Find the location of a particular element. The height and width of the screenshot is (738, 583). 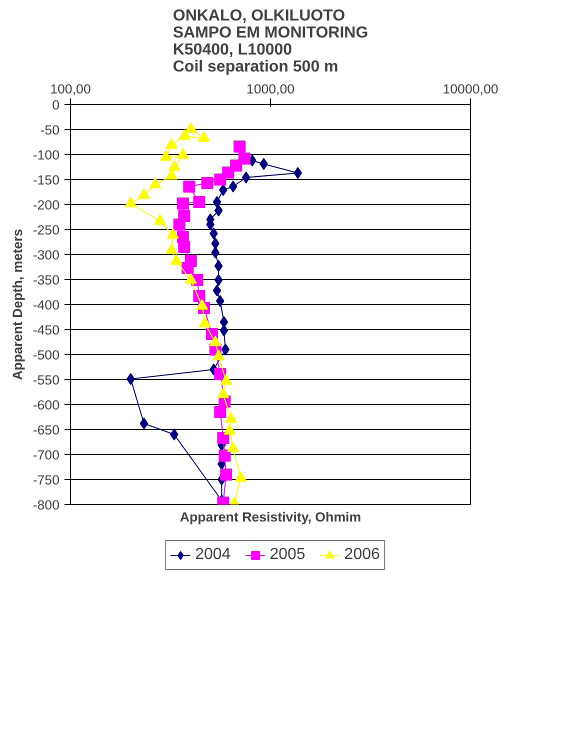

y-tick-label: -500 is located at coordinates (46, 355).